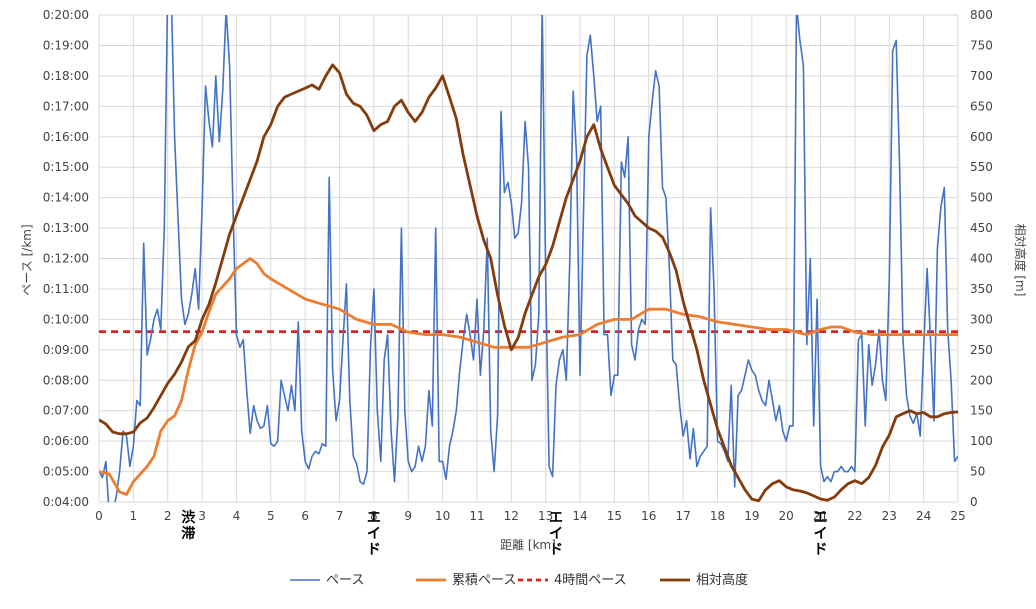  I want to click on left-tick-label: 0:08:00, so click(66, 380).